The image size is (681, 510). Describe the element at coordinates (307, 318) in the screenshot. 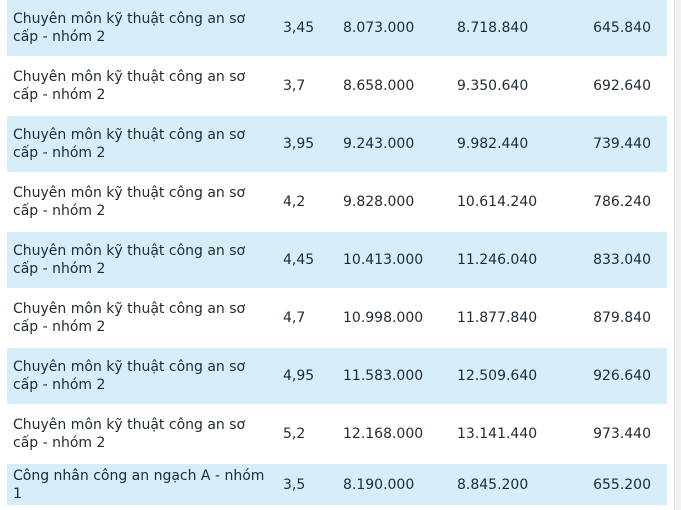

I see `coefficient-cell: 4,7` at that location.